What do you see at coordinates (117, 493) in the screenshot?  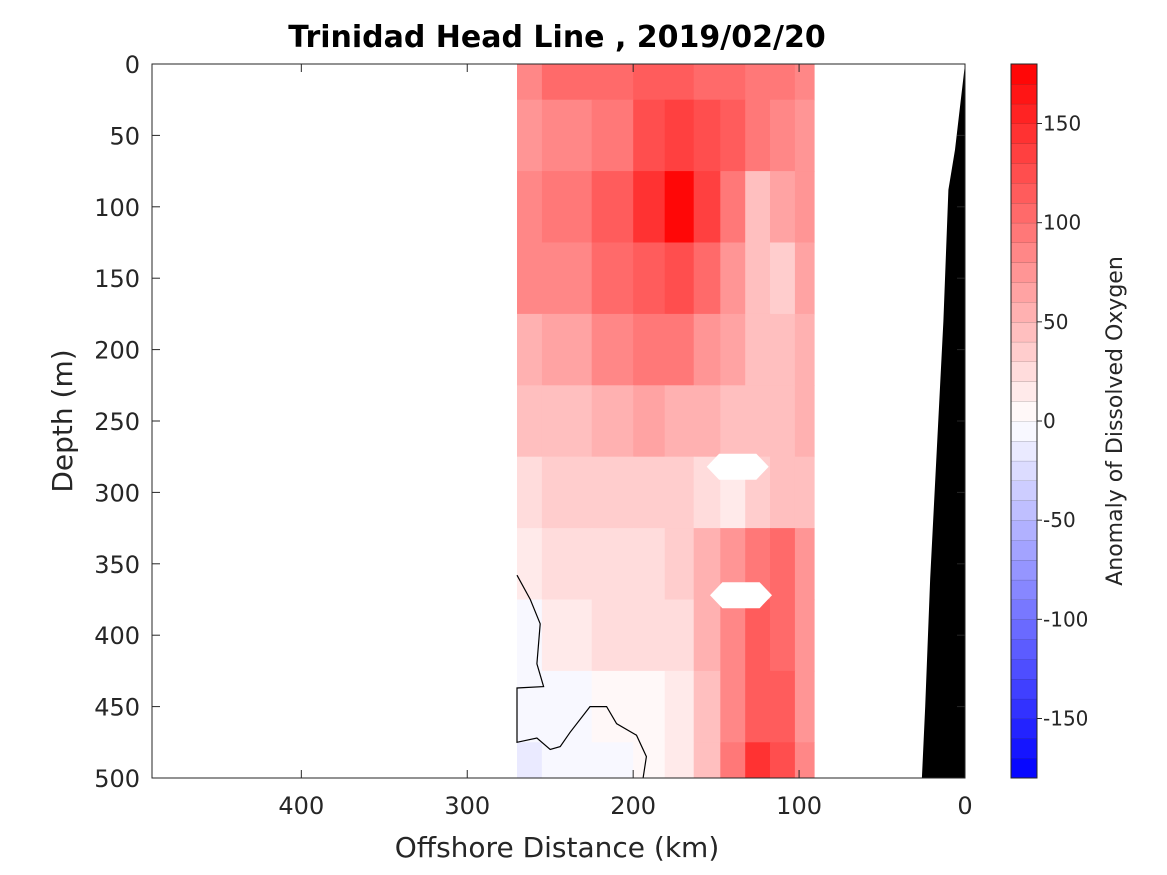 I see `y-tick-label: 300` at bounding box center [117, 493].